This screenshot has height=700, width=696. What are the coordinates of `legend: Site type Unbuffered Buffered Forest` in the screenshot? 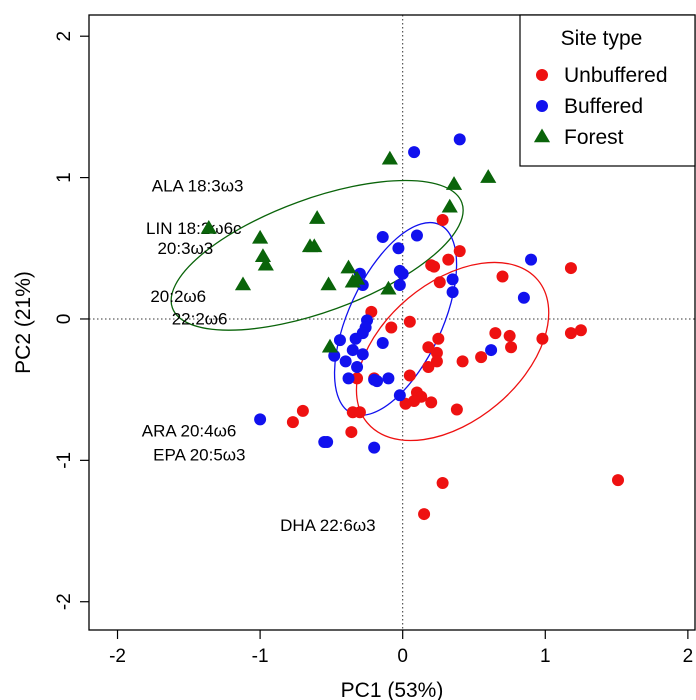 It's located at (607, 90).